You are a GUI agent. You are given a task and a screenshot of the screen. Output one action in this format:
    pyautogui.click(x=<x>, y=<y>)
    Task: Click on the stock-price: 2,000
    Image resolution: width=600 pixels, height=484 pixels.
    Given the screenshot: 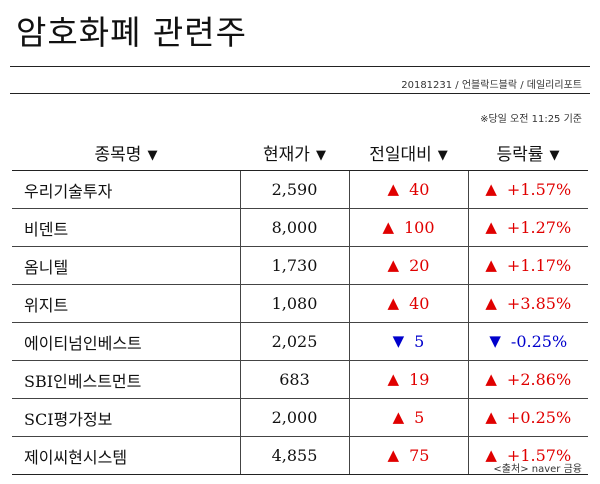 What is the action you would take?
    pyautogui.click(x=294, y=417)
    